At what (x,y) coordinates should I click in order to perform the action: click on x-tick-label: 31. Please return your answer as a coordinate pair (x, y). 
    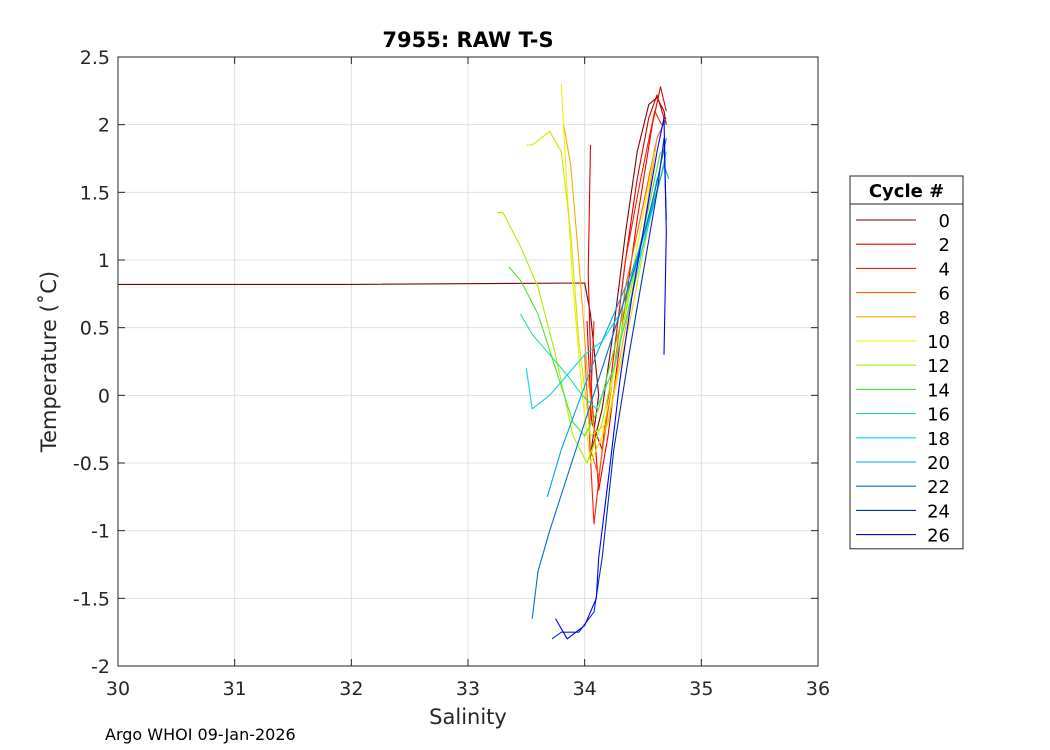
    Looking at the image, I should click on (235, 689).